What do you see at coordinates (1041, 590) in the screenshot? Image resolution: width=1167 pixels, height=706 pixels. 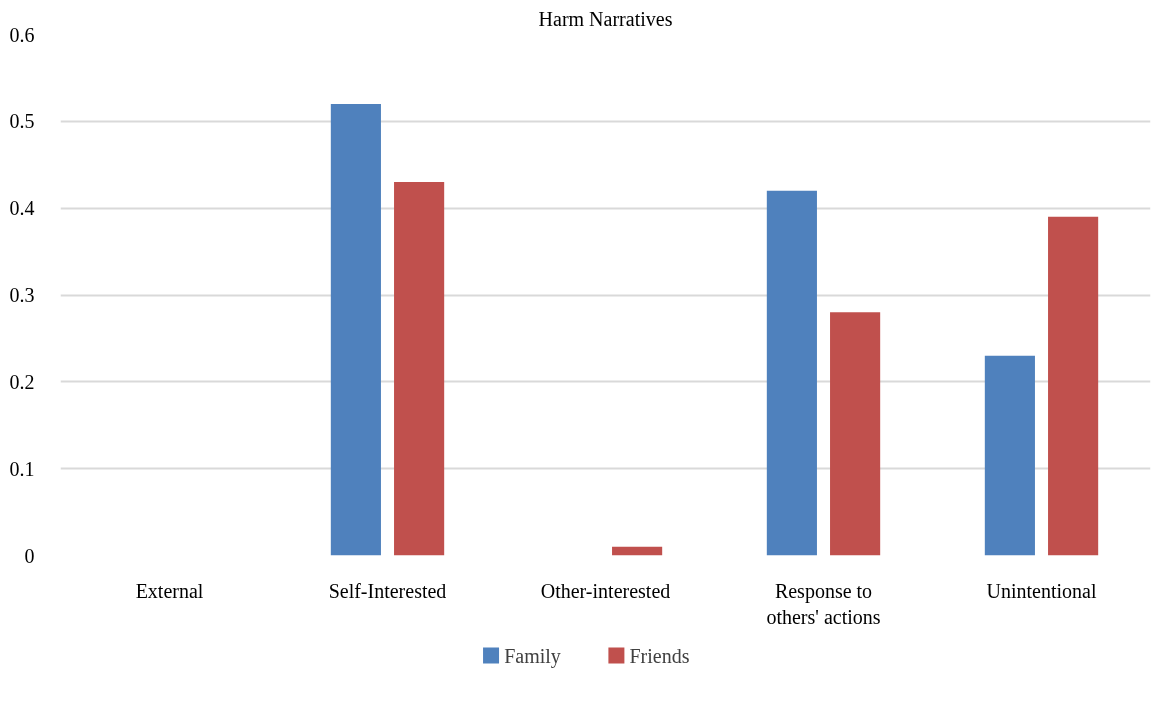 I see `x-tick-label: Unintentional` at bounding box center [1041, 590].